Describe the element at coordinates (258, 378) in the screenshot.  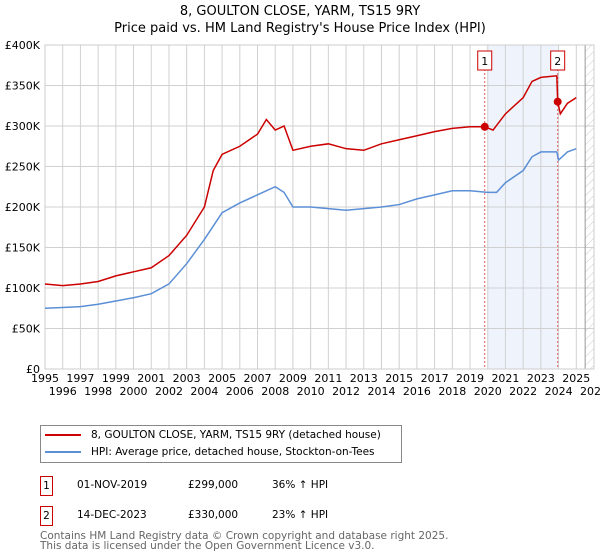
I see `x-tick-label: 2007` at that location.